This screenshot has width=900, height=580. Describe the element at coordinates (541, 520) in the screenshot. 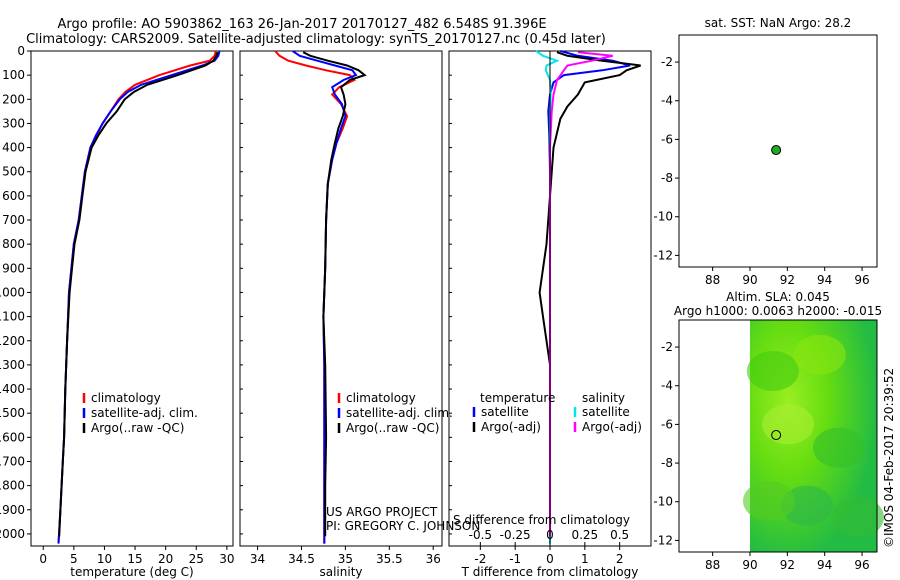

I see `differences-xlabel-top: S difference from climatology` at that location.